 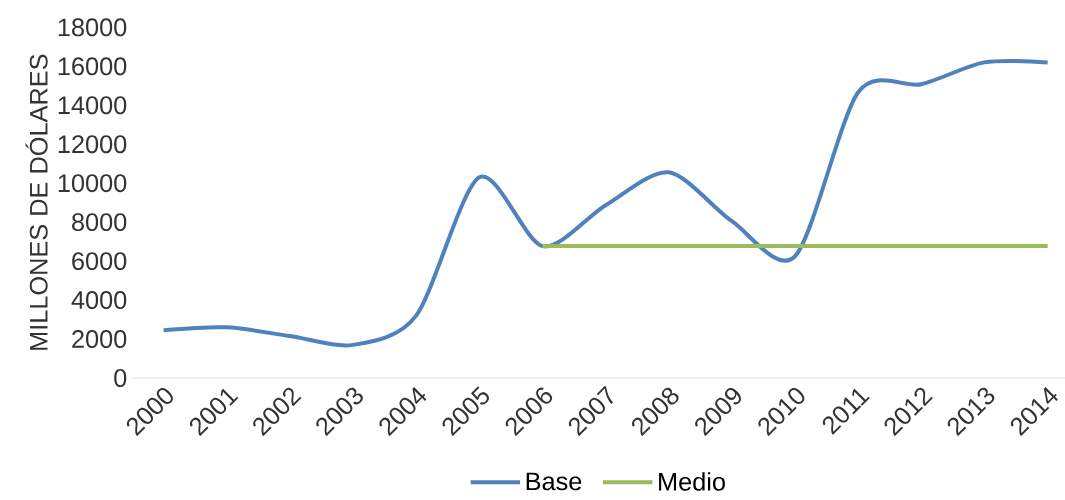 I want to click on y-axis-title: MILLONES DE DÓLARES, so click(x=36, y=202).